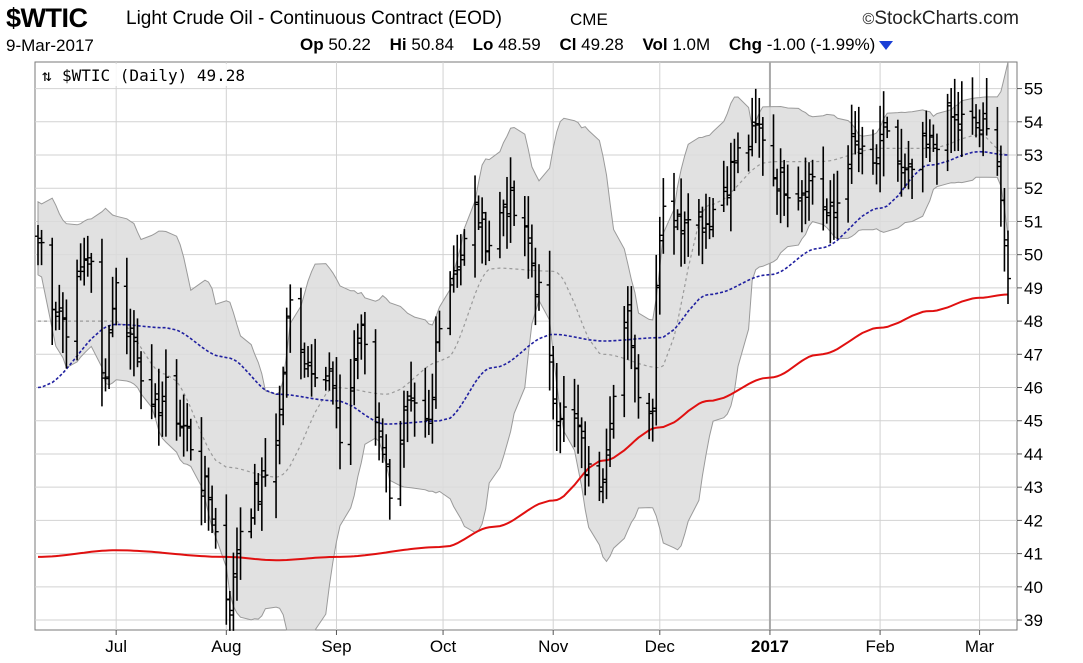  I want to click on x-tick-label: Oct, so click(443, 646).